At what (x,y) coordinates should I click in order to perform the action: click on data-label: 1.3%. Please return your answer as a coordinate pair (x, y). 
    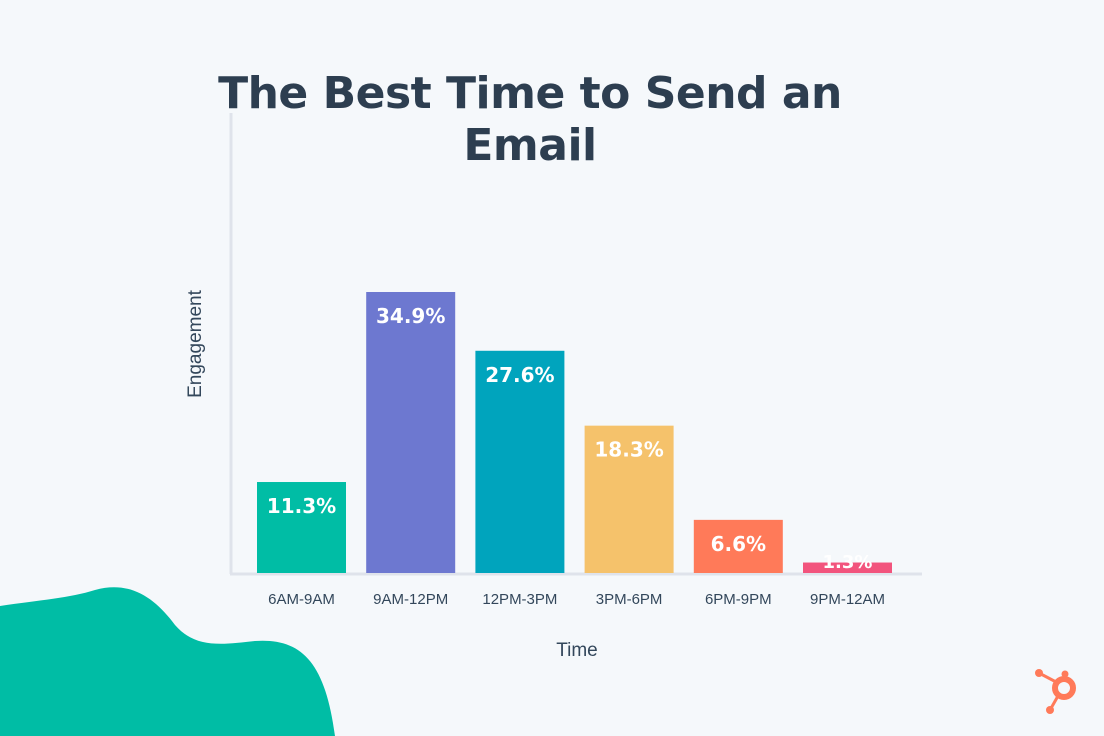
    Looking at the image, I should click on (848, 562).